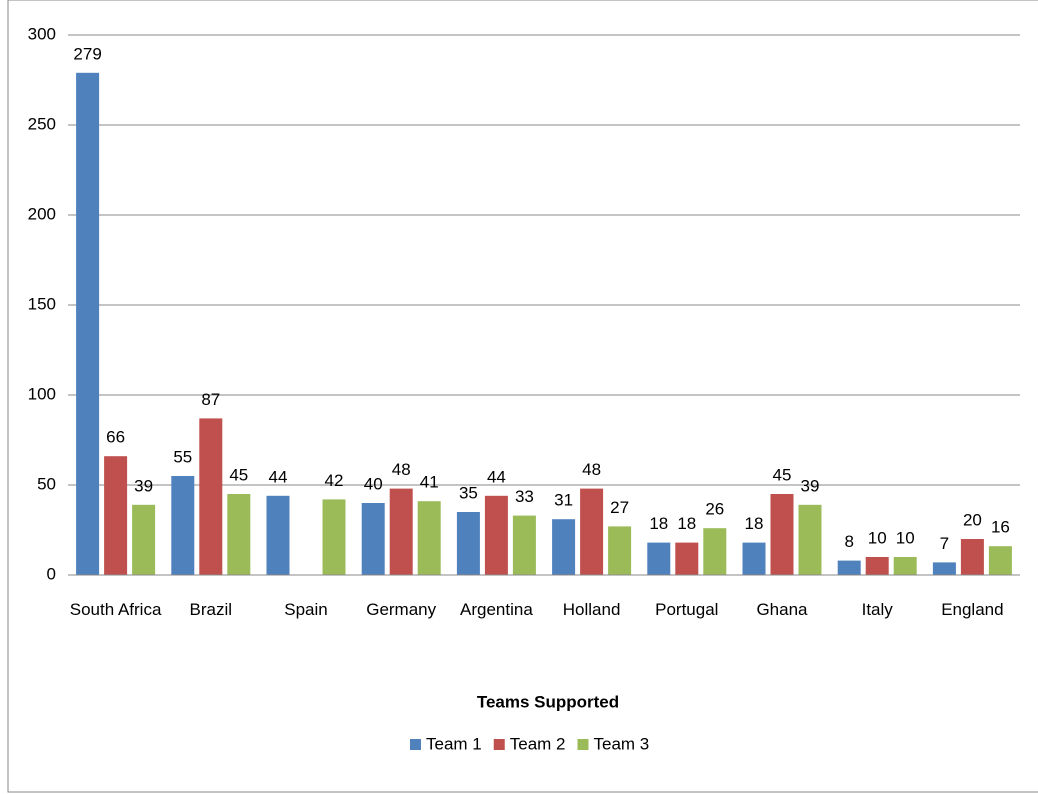 This screenshot has width=1038, height=794. I want to click on x-tick-label: Portugal, so click(687, 609).